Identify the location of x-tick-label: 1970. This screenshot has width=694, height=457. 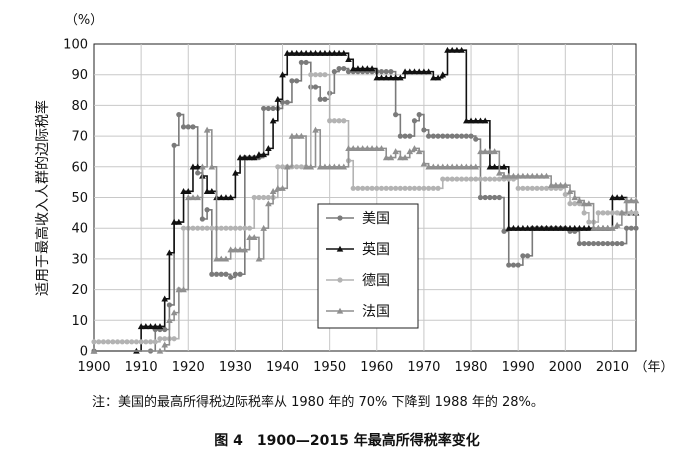
(423, 367).